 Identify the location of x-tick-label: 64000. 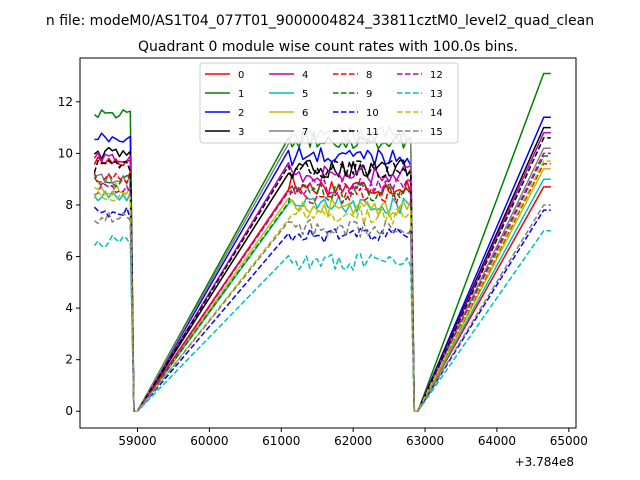
(497, 441).